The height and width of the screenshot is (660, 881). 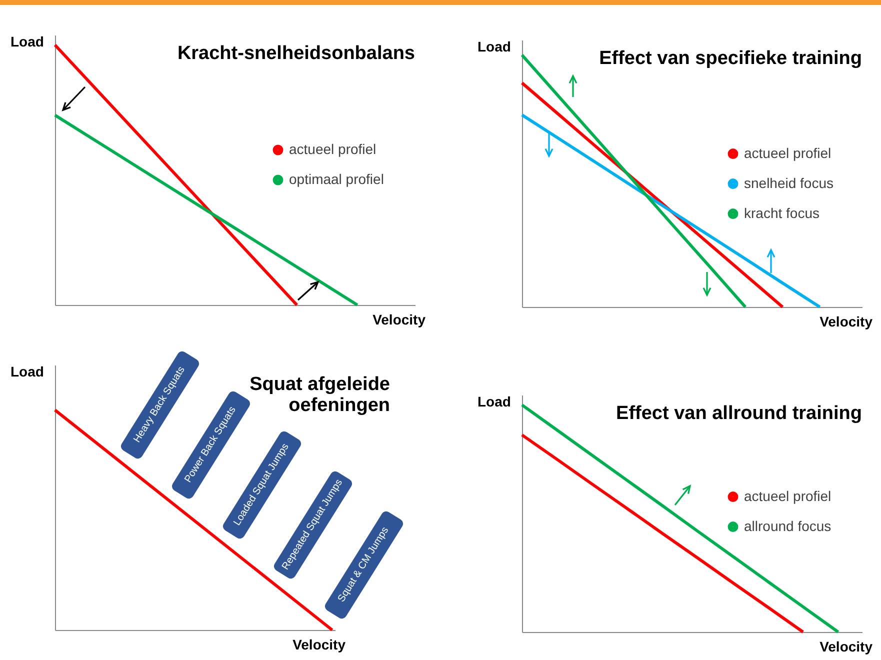 I want to click on legend-label: optimaal profiel, so click(x=336, y=179).